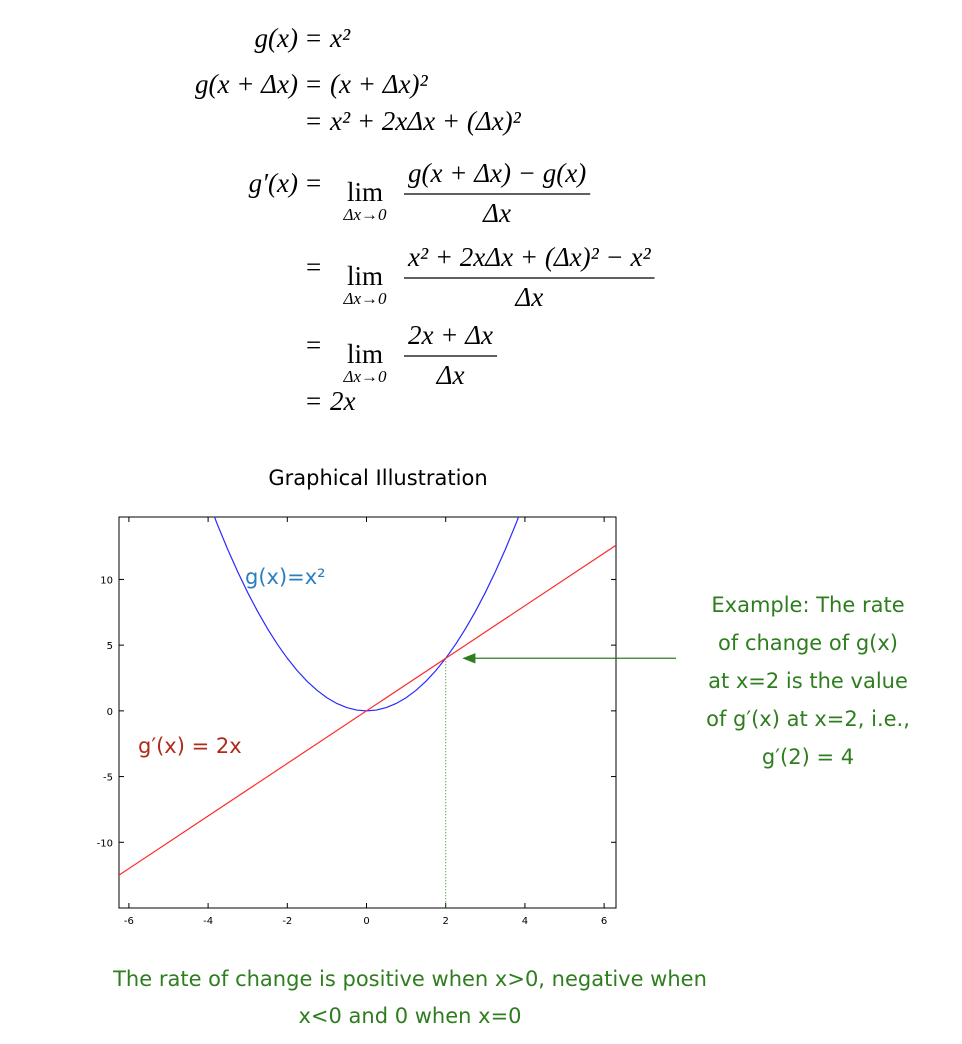 This screenshot has height=1044, width=962. Describe the element at coordinates (106, 580) in the screenshot. I see `y-tick-label: 10` at that location.